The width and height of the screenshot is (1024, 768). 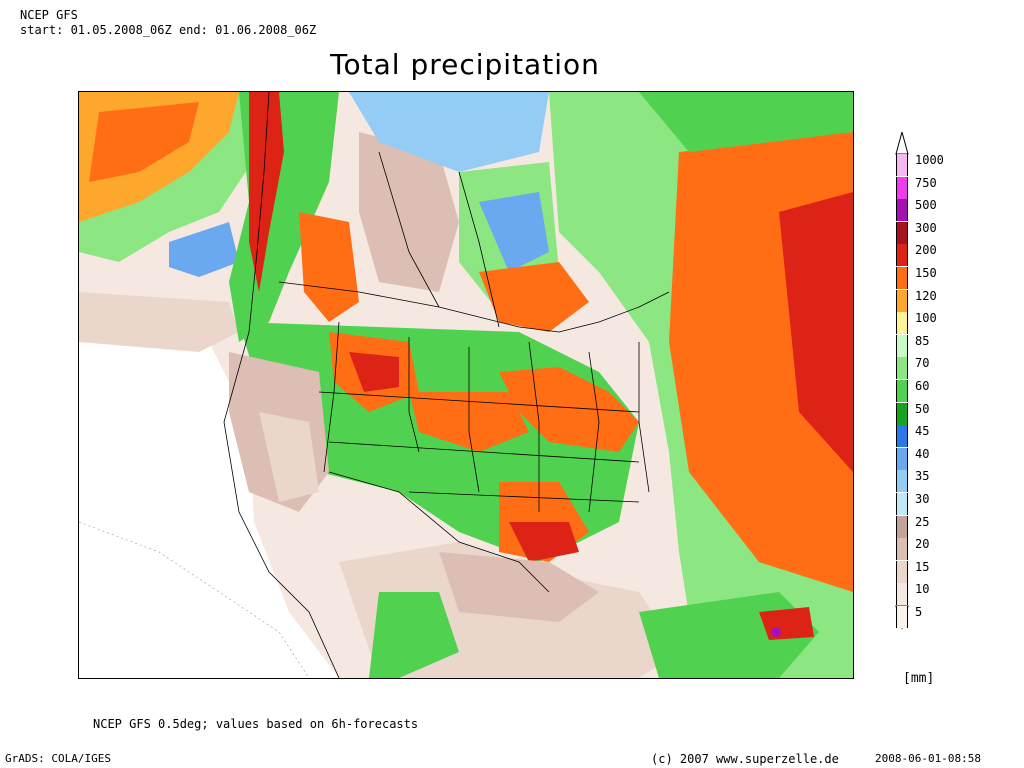 What do you see at coordinates (49, 15) in the screenshot?
I see `model-label: NCEP GFS` at bounding box center [49, 15].